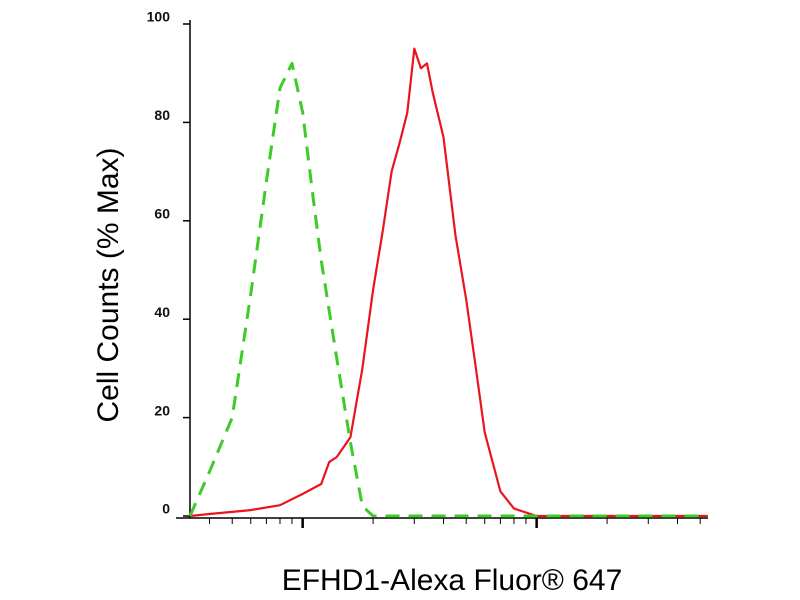 This screenshot has width=800, height=600. I want to click on y-tick-label: 60, so click(162, 214).